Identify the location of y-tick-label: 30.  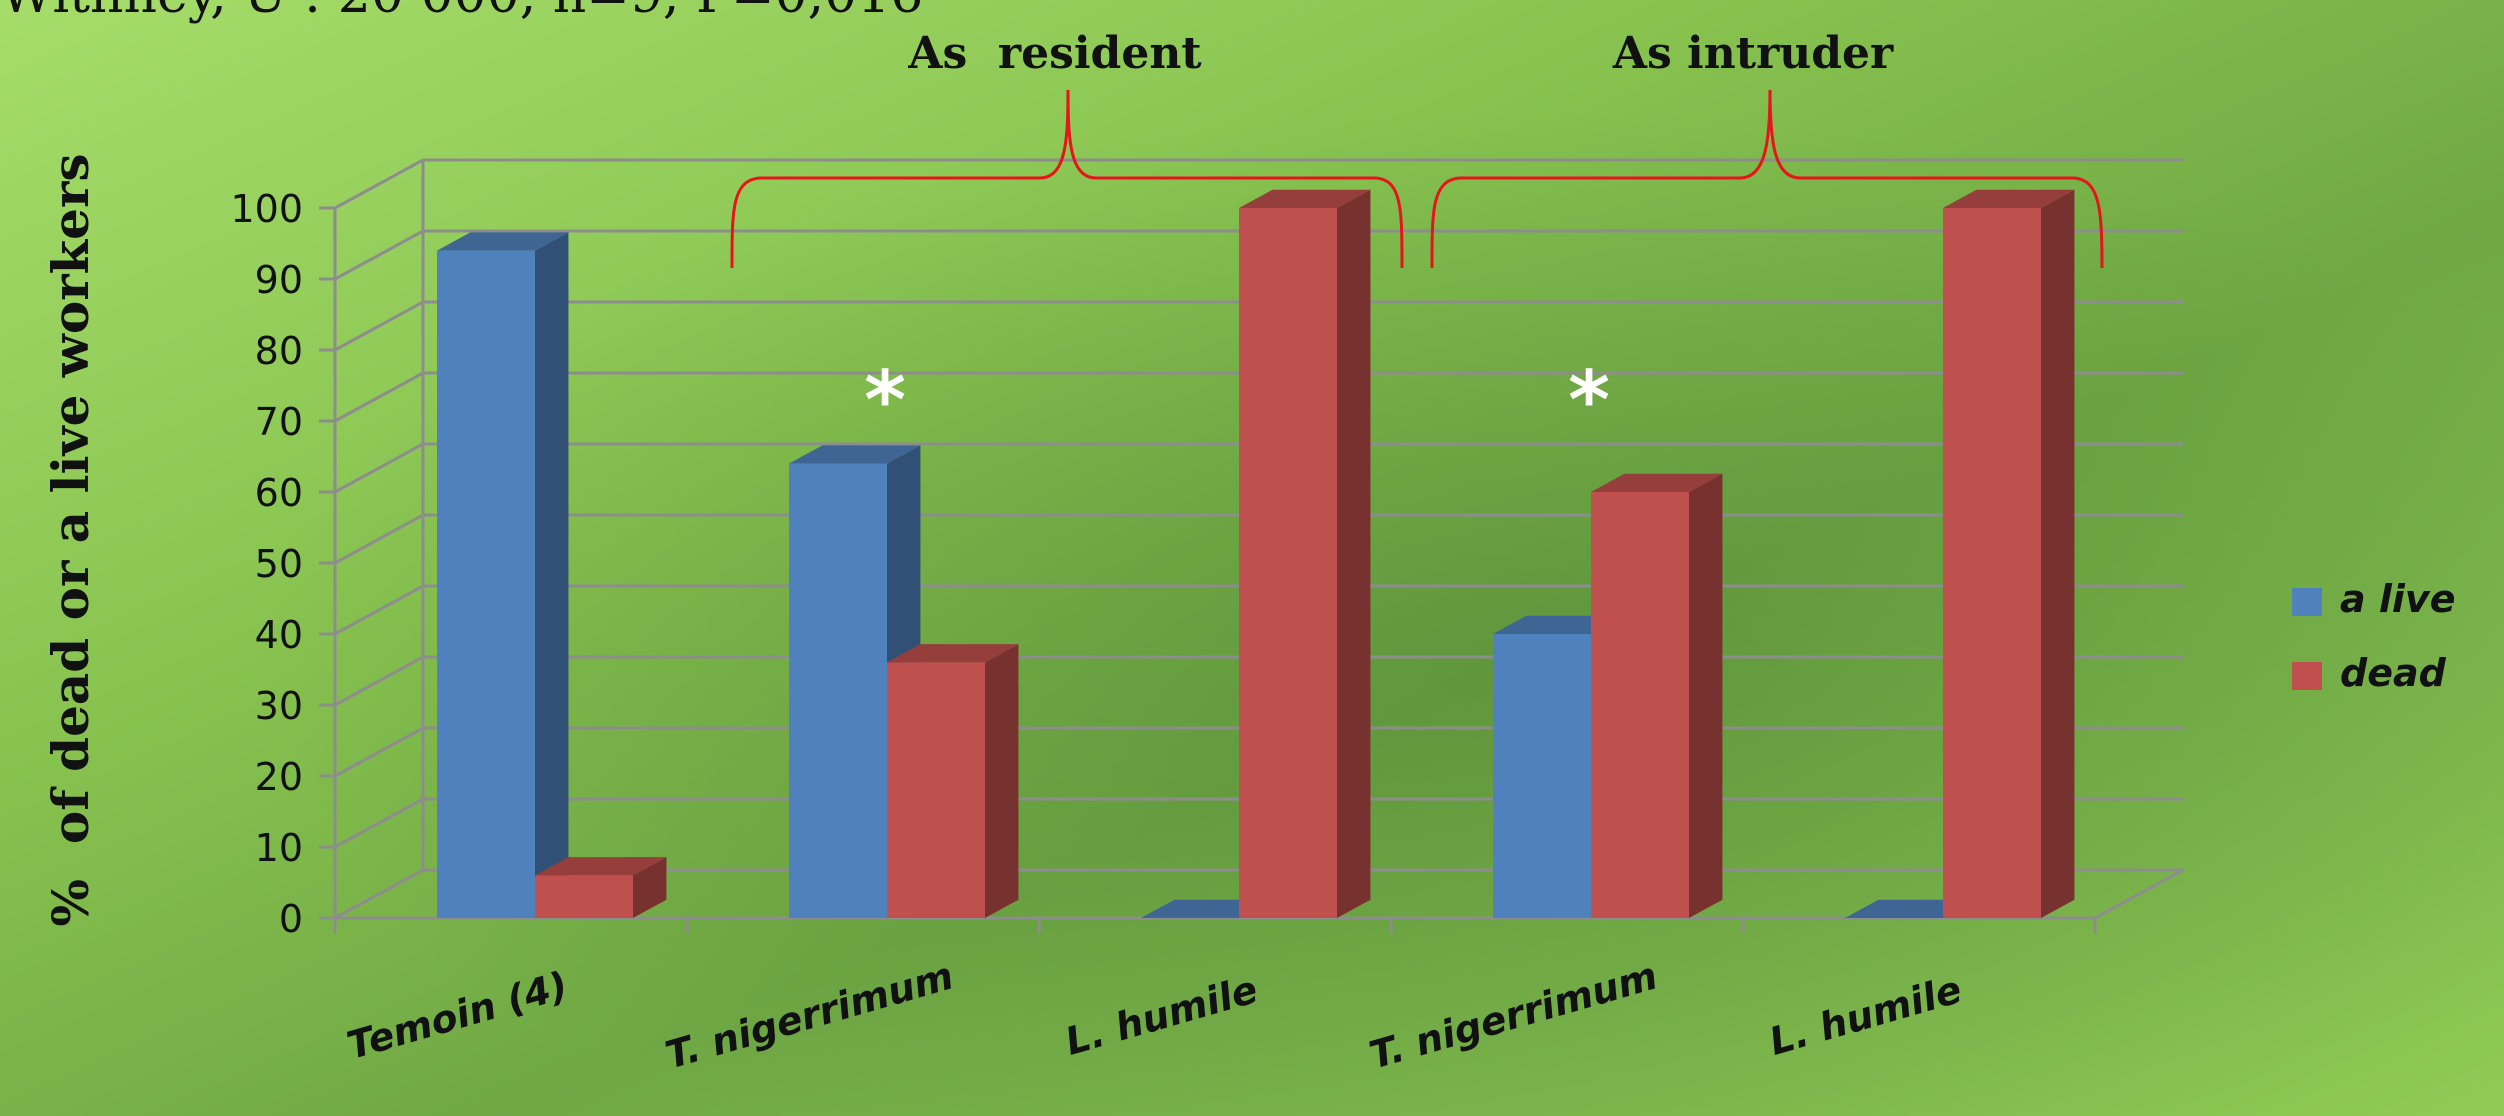
(279, 706).